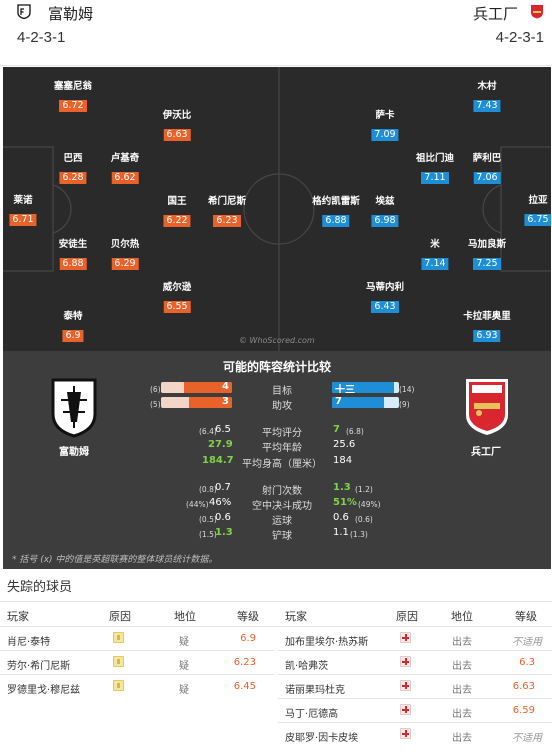  I want to click on away-tackles-season: (1.3), so click(359, 534).